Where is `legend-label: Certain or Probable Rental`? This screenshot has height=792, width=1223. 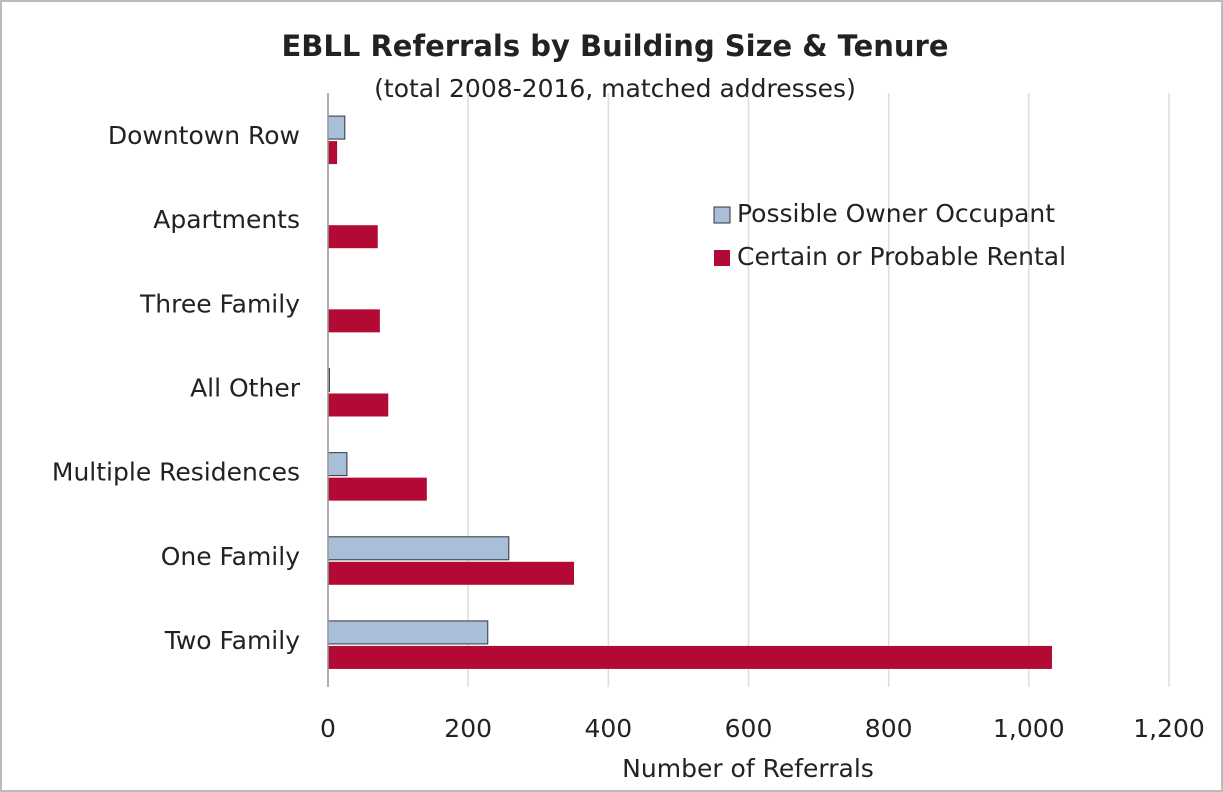
legend-label: Certain or Probable Rental is located at coordinates (901, 256).